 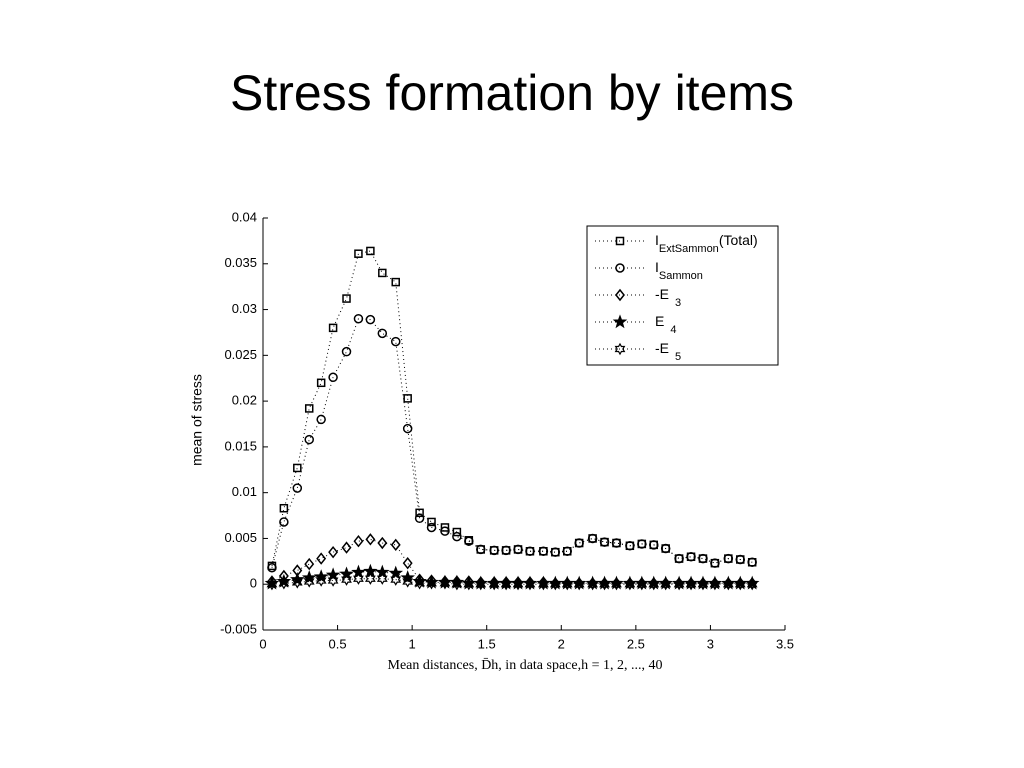 What do you see at coordinates (240, 537) in the screenshot?
I see `y-tick-label: 0.005` at bounding box center [240, 537].